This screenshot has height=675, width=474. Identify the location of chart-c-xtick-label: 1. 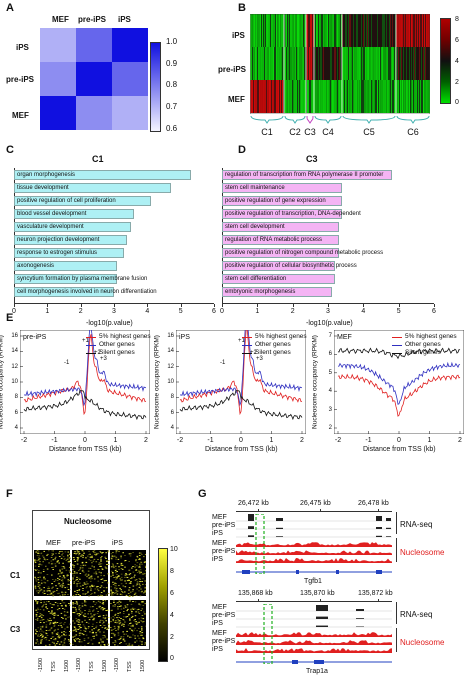
(47, 311).